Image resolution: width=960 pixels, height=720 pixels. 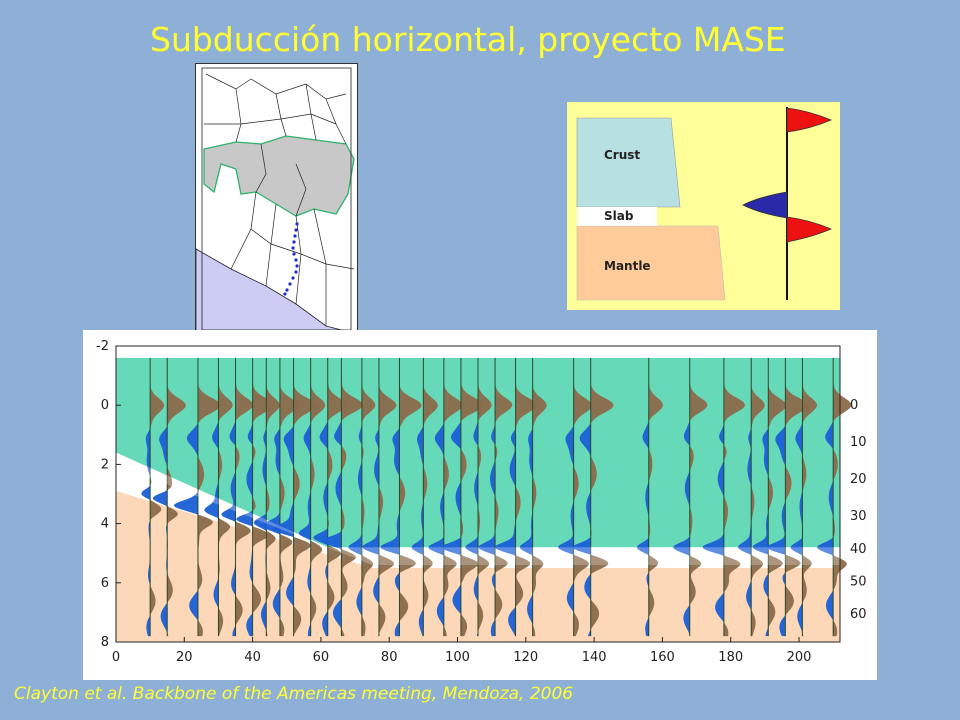 I want to click on station-map, so click(x=276, y=199).